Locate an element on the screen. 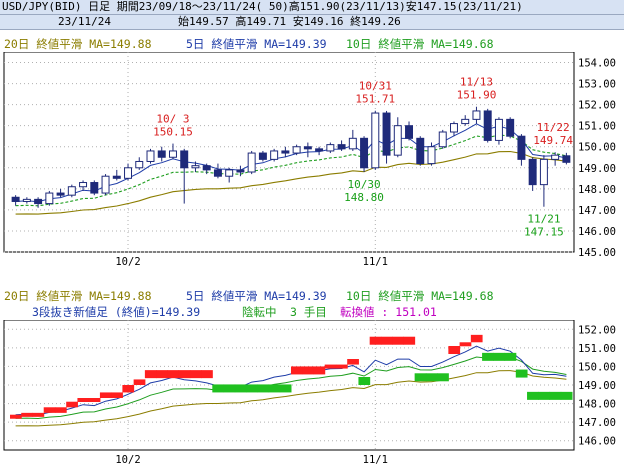  renko-trend-label: 陰転中 is located at coordinates (259, 312).